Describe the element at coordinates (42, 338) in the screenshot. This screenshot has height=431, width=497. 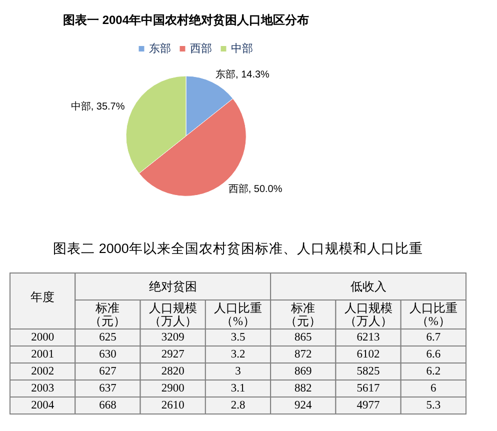
I see `y-tick-label: 2000` at that location.